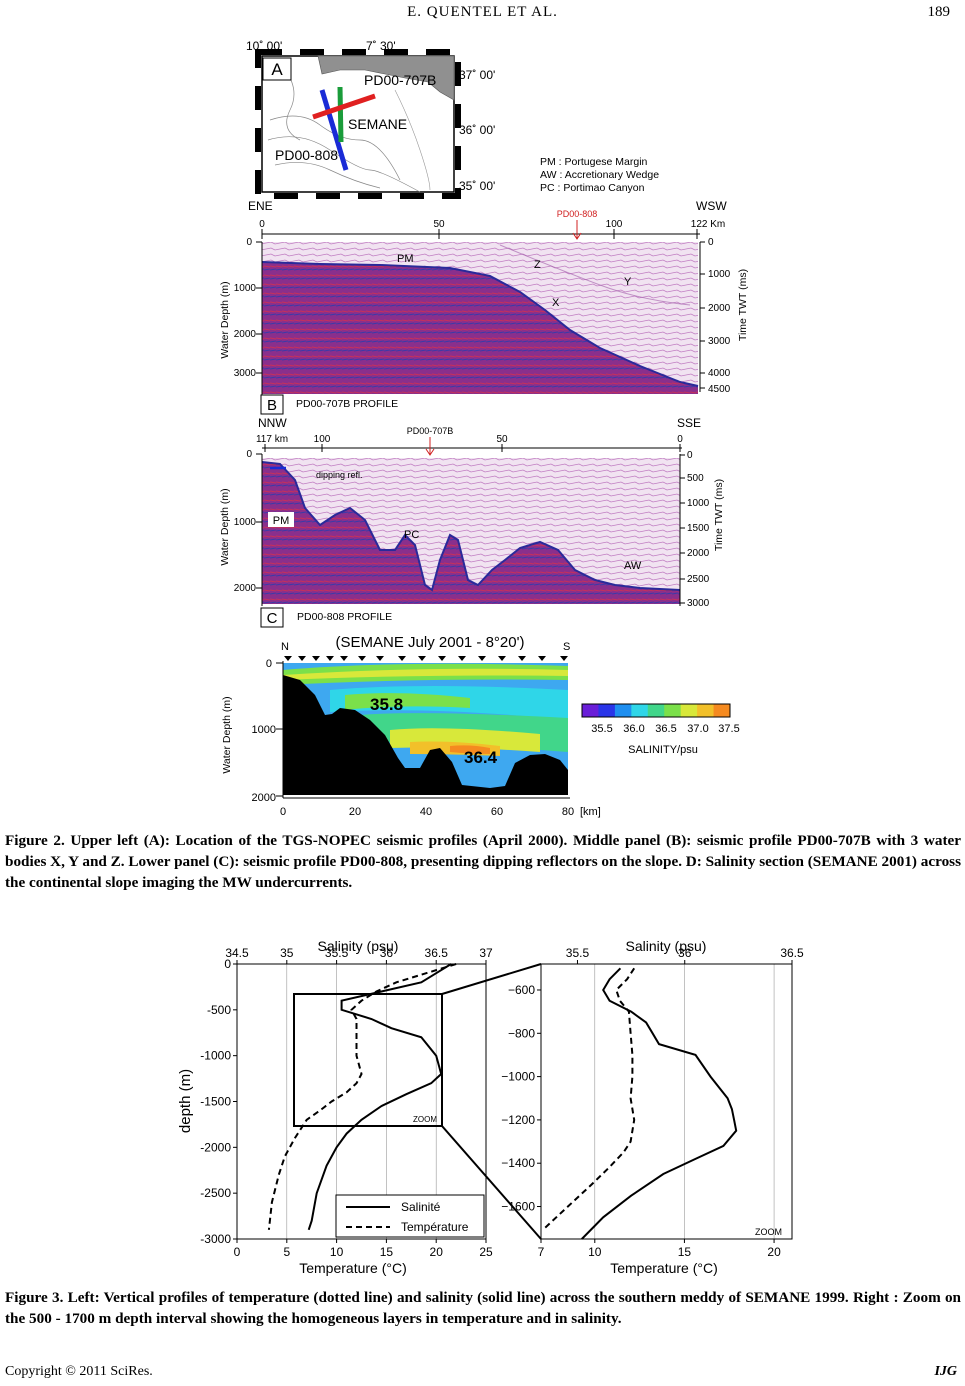  What do you see at coordinates (719, 389) in the screenshot?
I see `svg-text: 4500` at bounding box center [719, 389].